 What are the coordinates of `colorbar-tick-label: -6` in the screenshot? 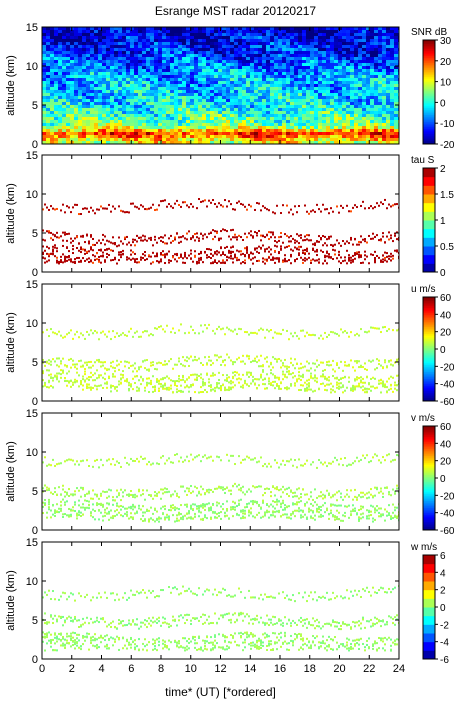 It's located at (444, 660).